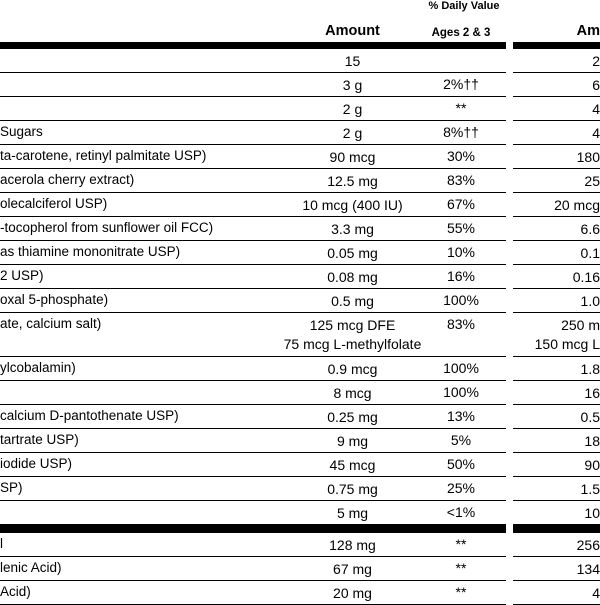  I want to click on daily-value: 30%, so click(461, 156).